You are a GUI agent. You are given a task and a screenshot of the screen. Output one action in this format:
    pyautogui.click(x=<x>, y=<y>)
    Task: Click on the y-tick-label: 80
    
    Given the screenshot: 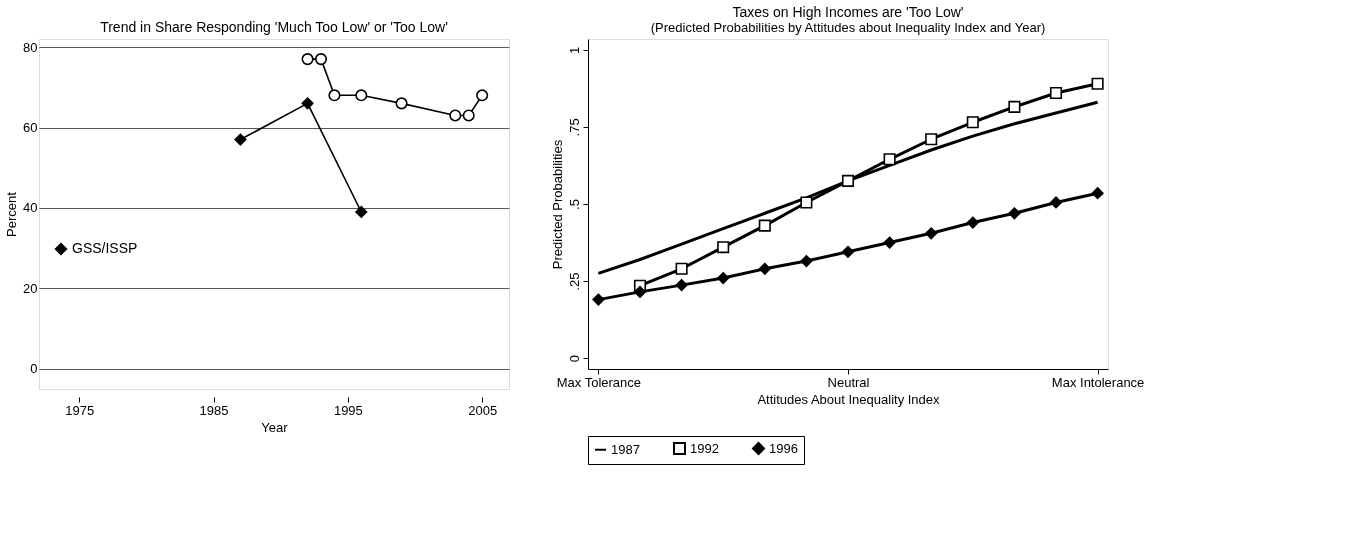 What is the action you would take?
    pyautogui.click(x=30, y=47)
    